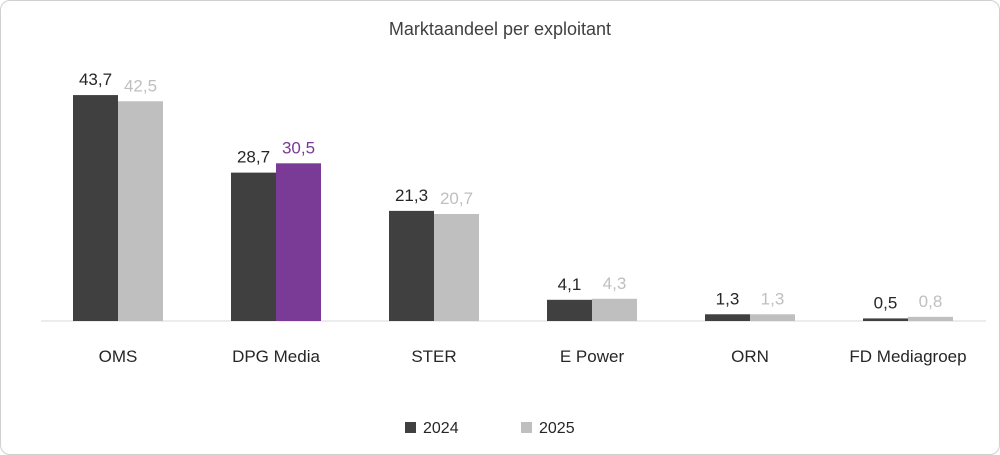 The height and width of the screenshot is (455, 1000). I want to click on bar-2024-orn, so click(727, 317).